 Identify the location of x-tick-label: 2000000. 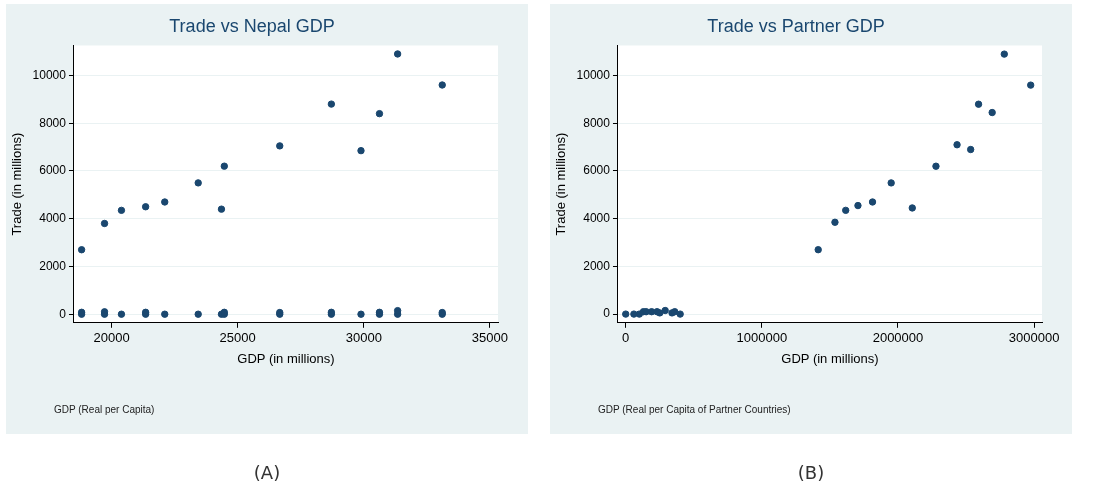
(898, 338).